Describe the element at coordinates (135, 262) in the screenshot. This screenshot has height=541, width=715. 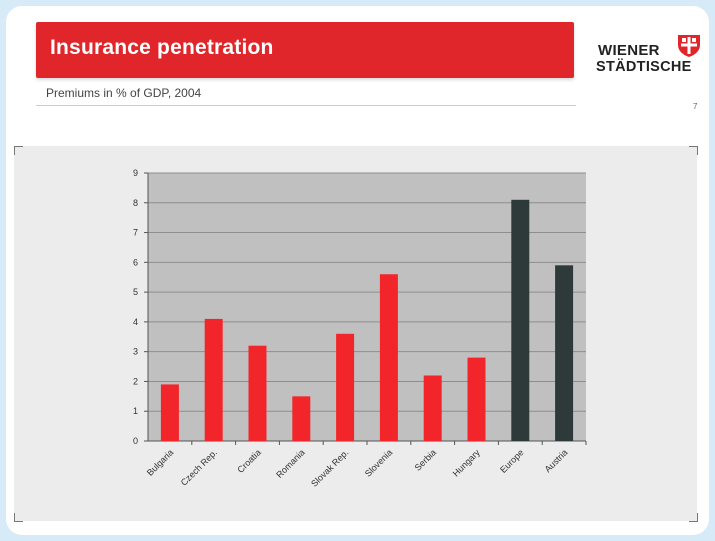
I see `y-tick-label: 6` at that location.